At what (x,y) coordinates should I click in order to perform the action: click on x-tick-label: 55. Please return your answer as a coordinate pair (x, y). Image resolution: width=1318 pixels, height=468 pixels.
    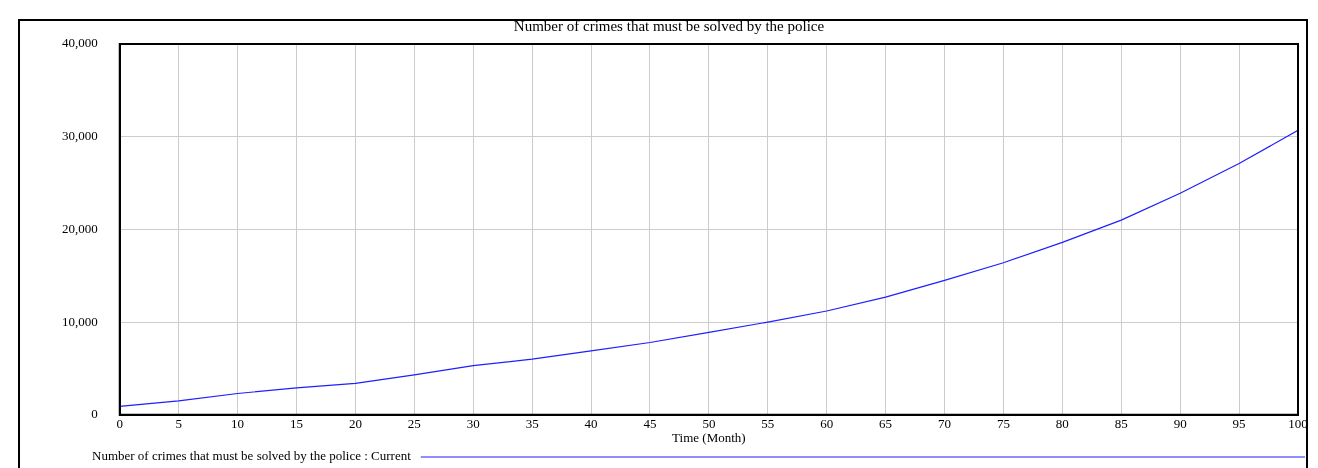
    Looking at the image, I should click on (768, 424).